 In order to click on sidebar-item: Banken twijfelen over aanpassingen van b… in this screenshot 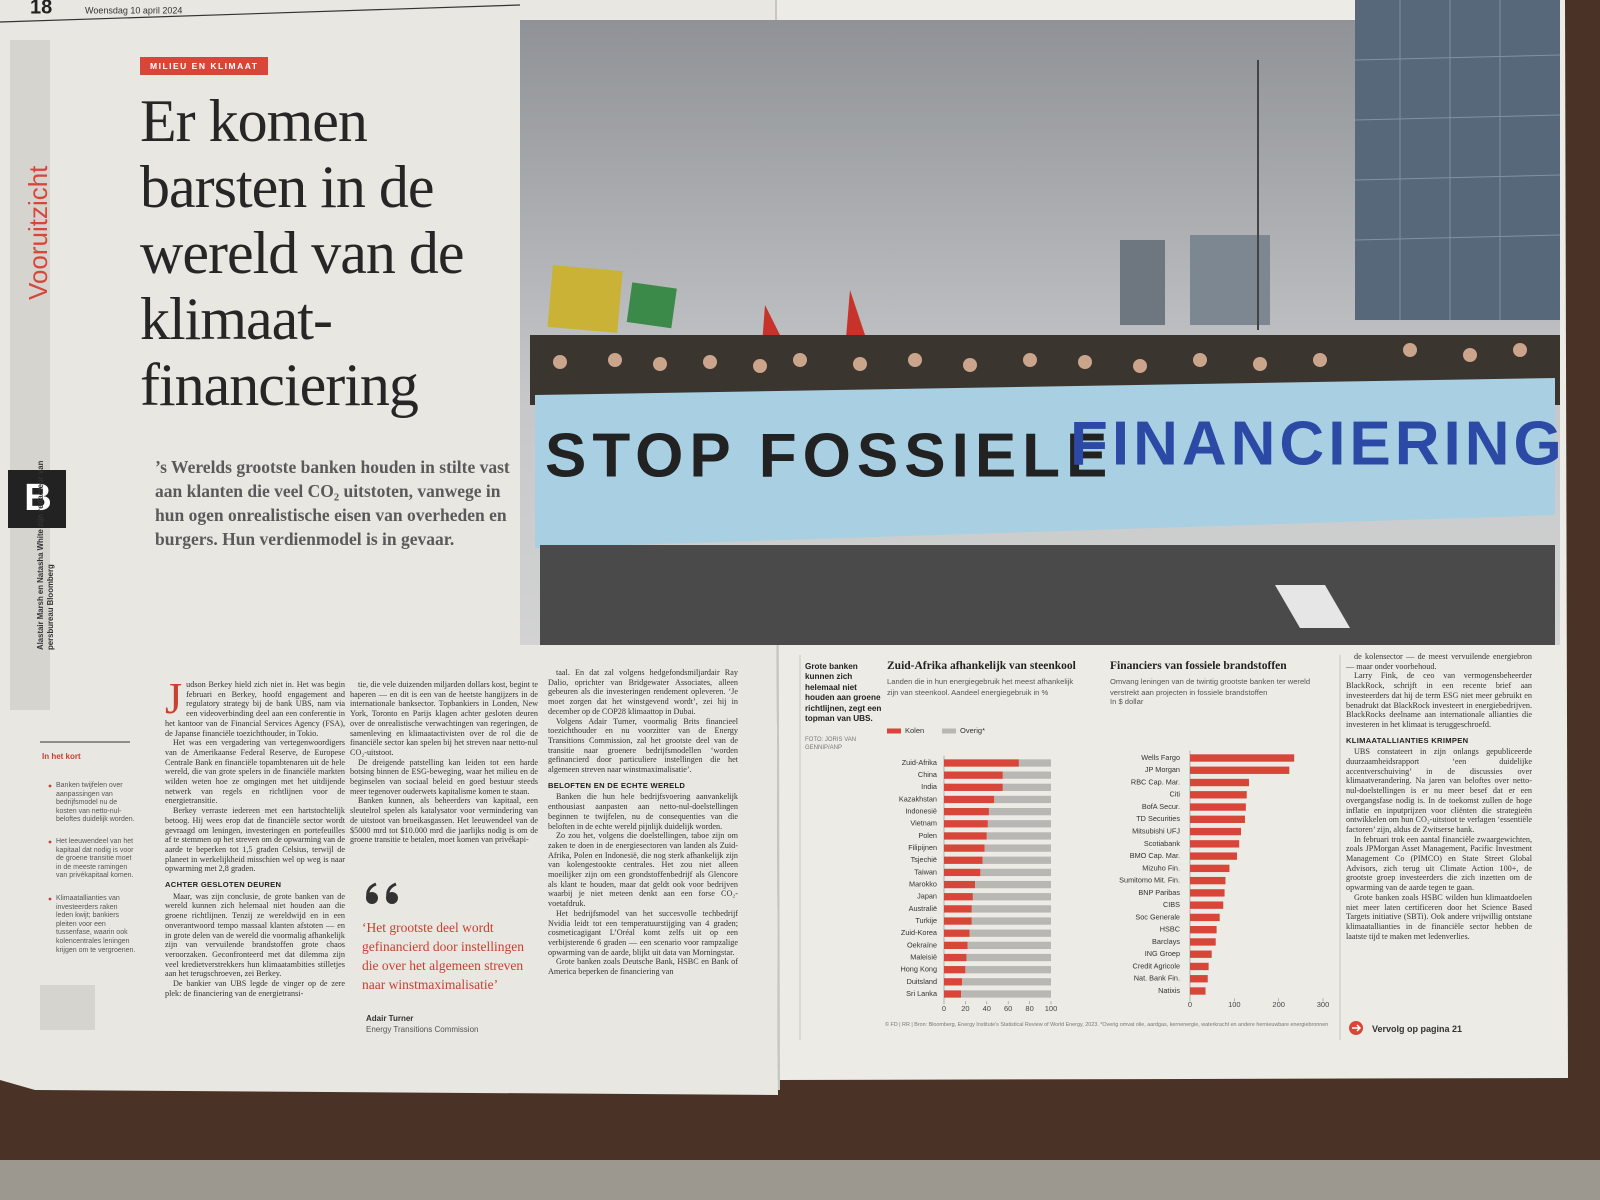, I will do `click(95, 803)`.